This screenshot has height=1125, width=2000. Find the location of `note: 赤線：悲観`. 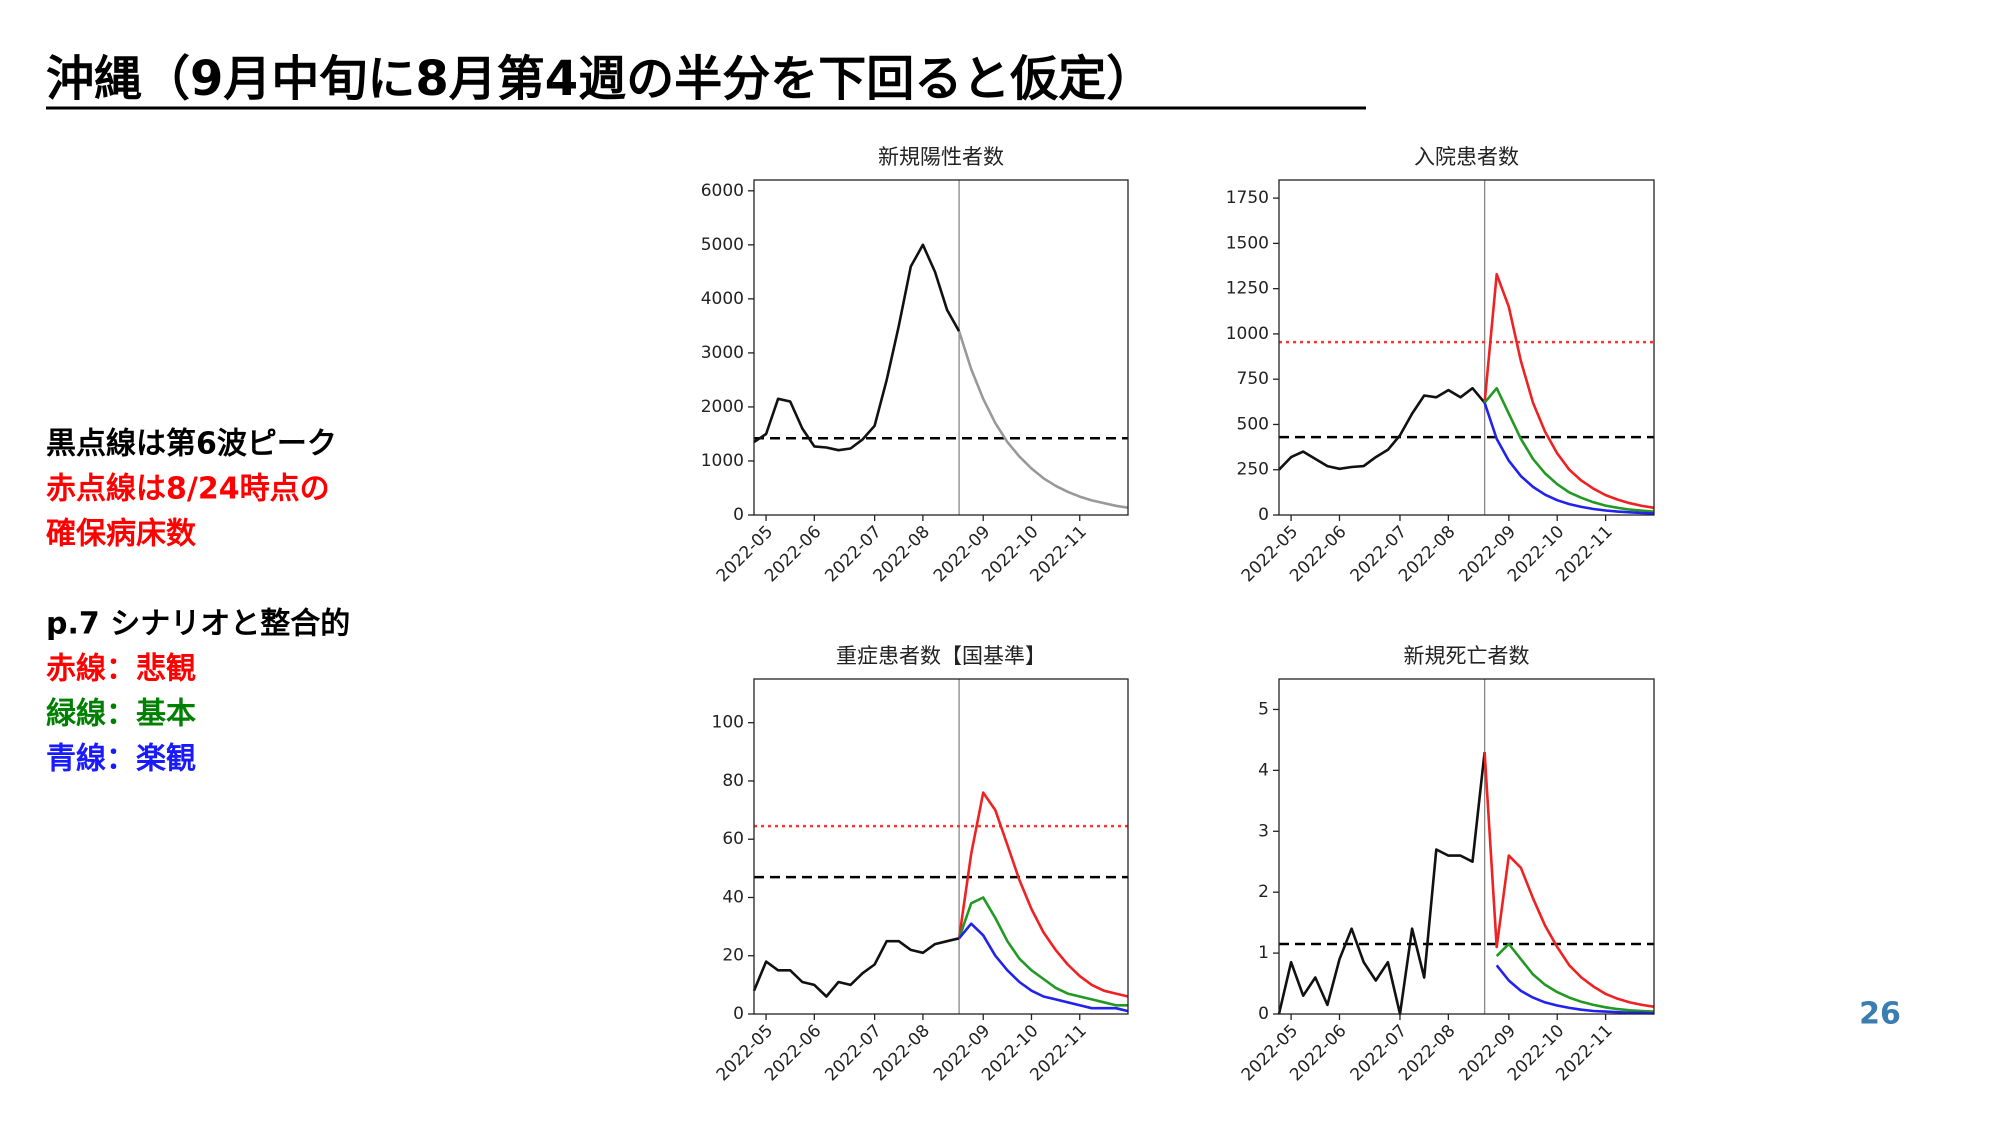

note: 赤線：悲観 is located at coordinates (121, 669).